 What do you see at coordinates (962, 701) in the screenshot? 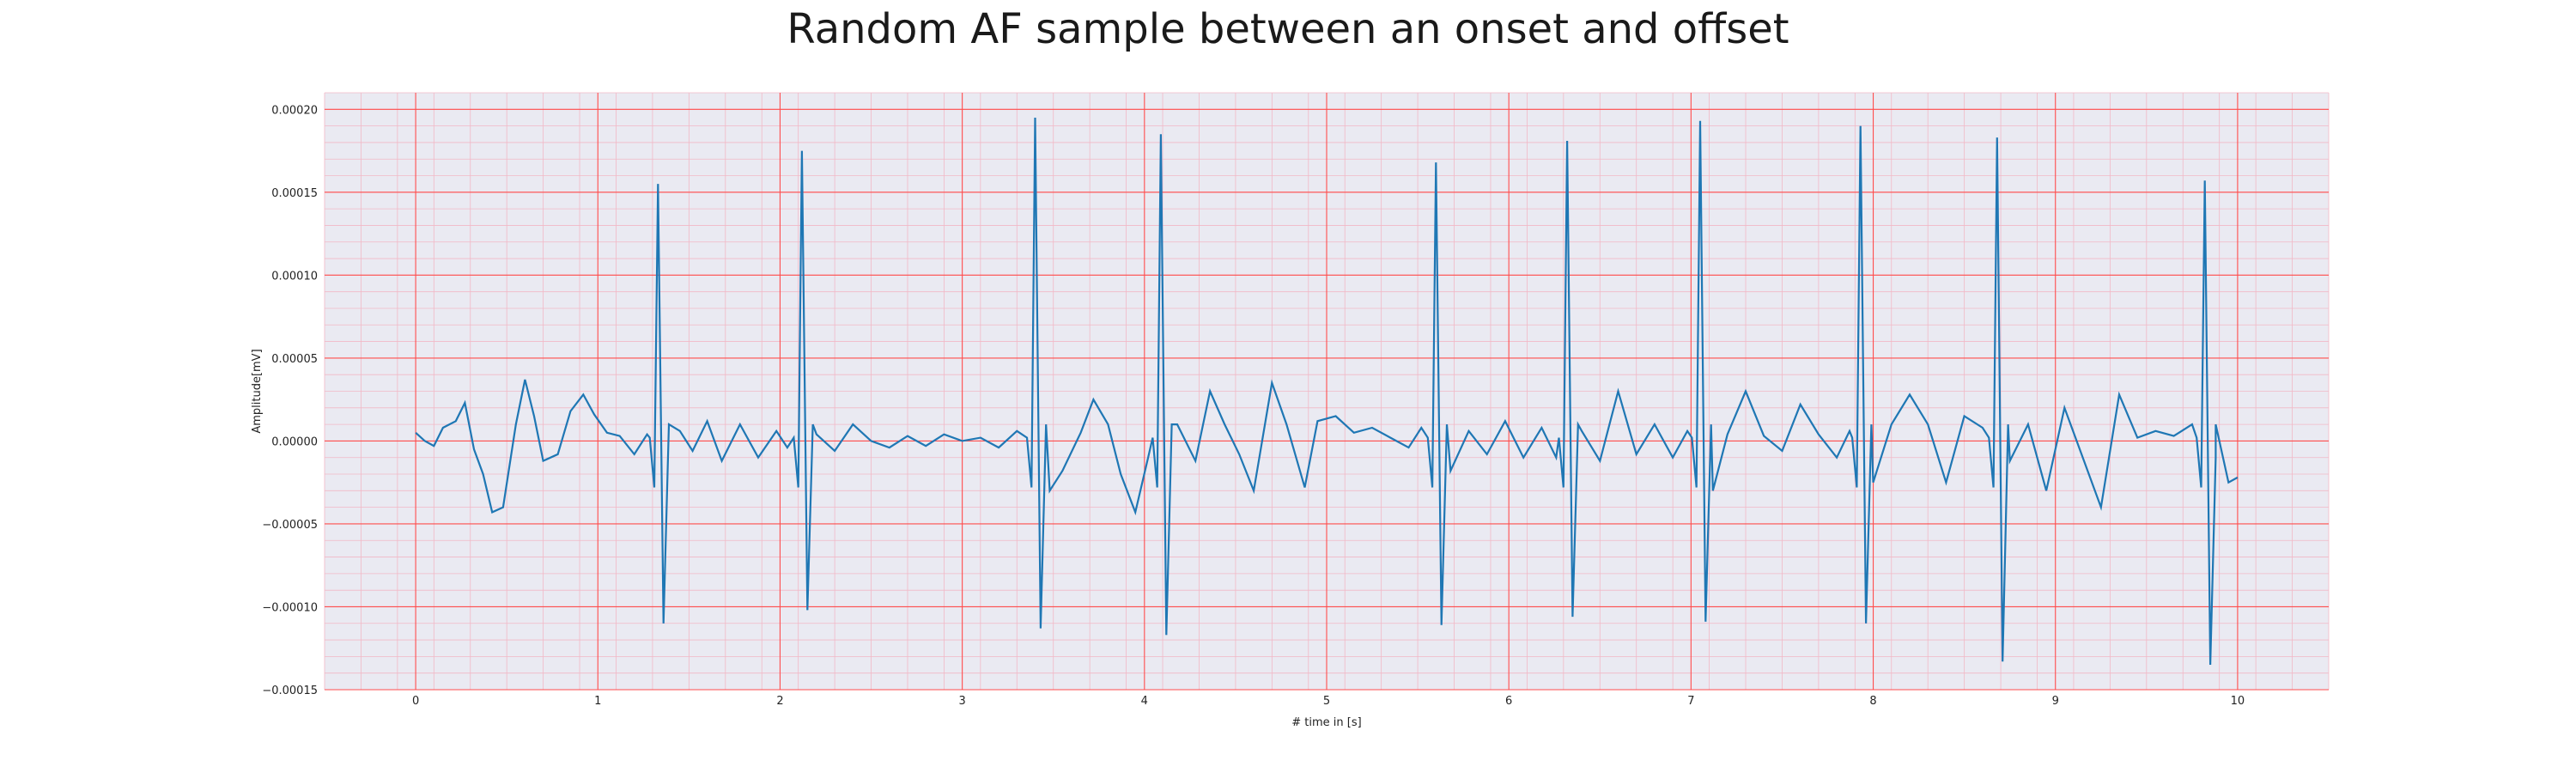
I see `x-tick-label: 3` at bounding box center [962, 701].